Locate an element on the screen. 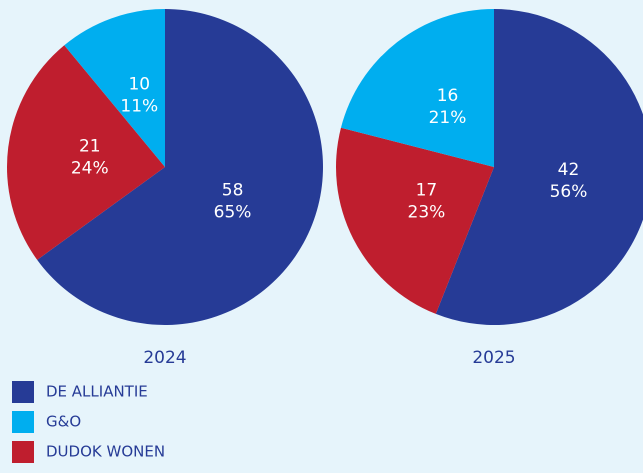  slice-percent: 23% is located at coordinates (427, 212).